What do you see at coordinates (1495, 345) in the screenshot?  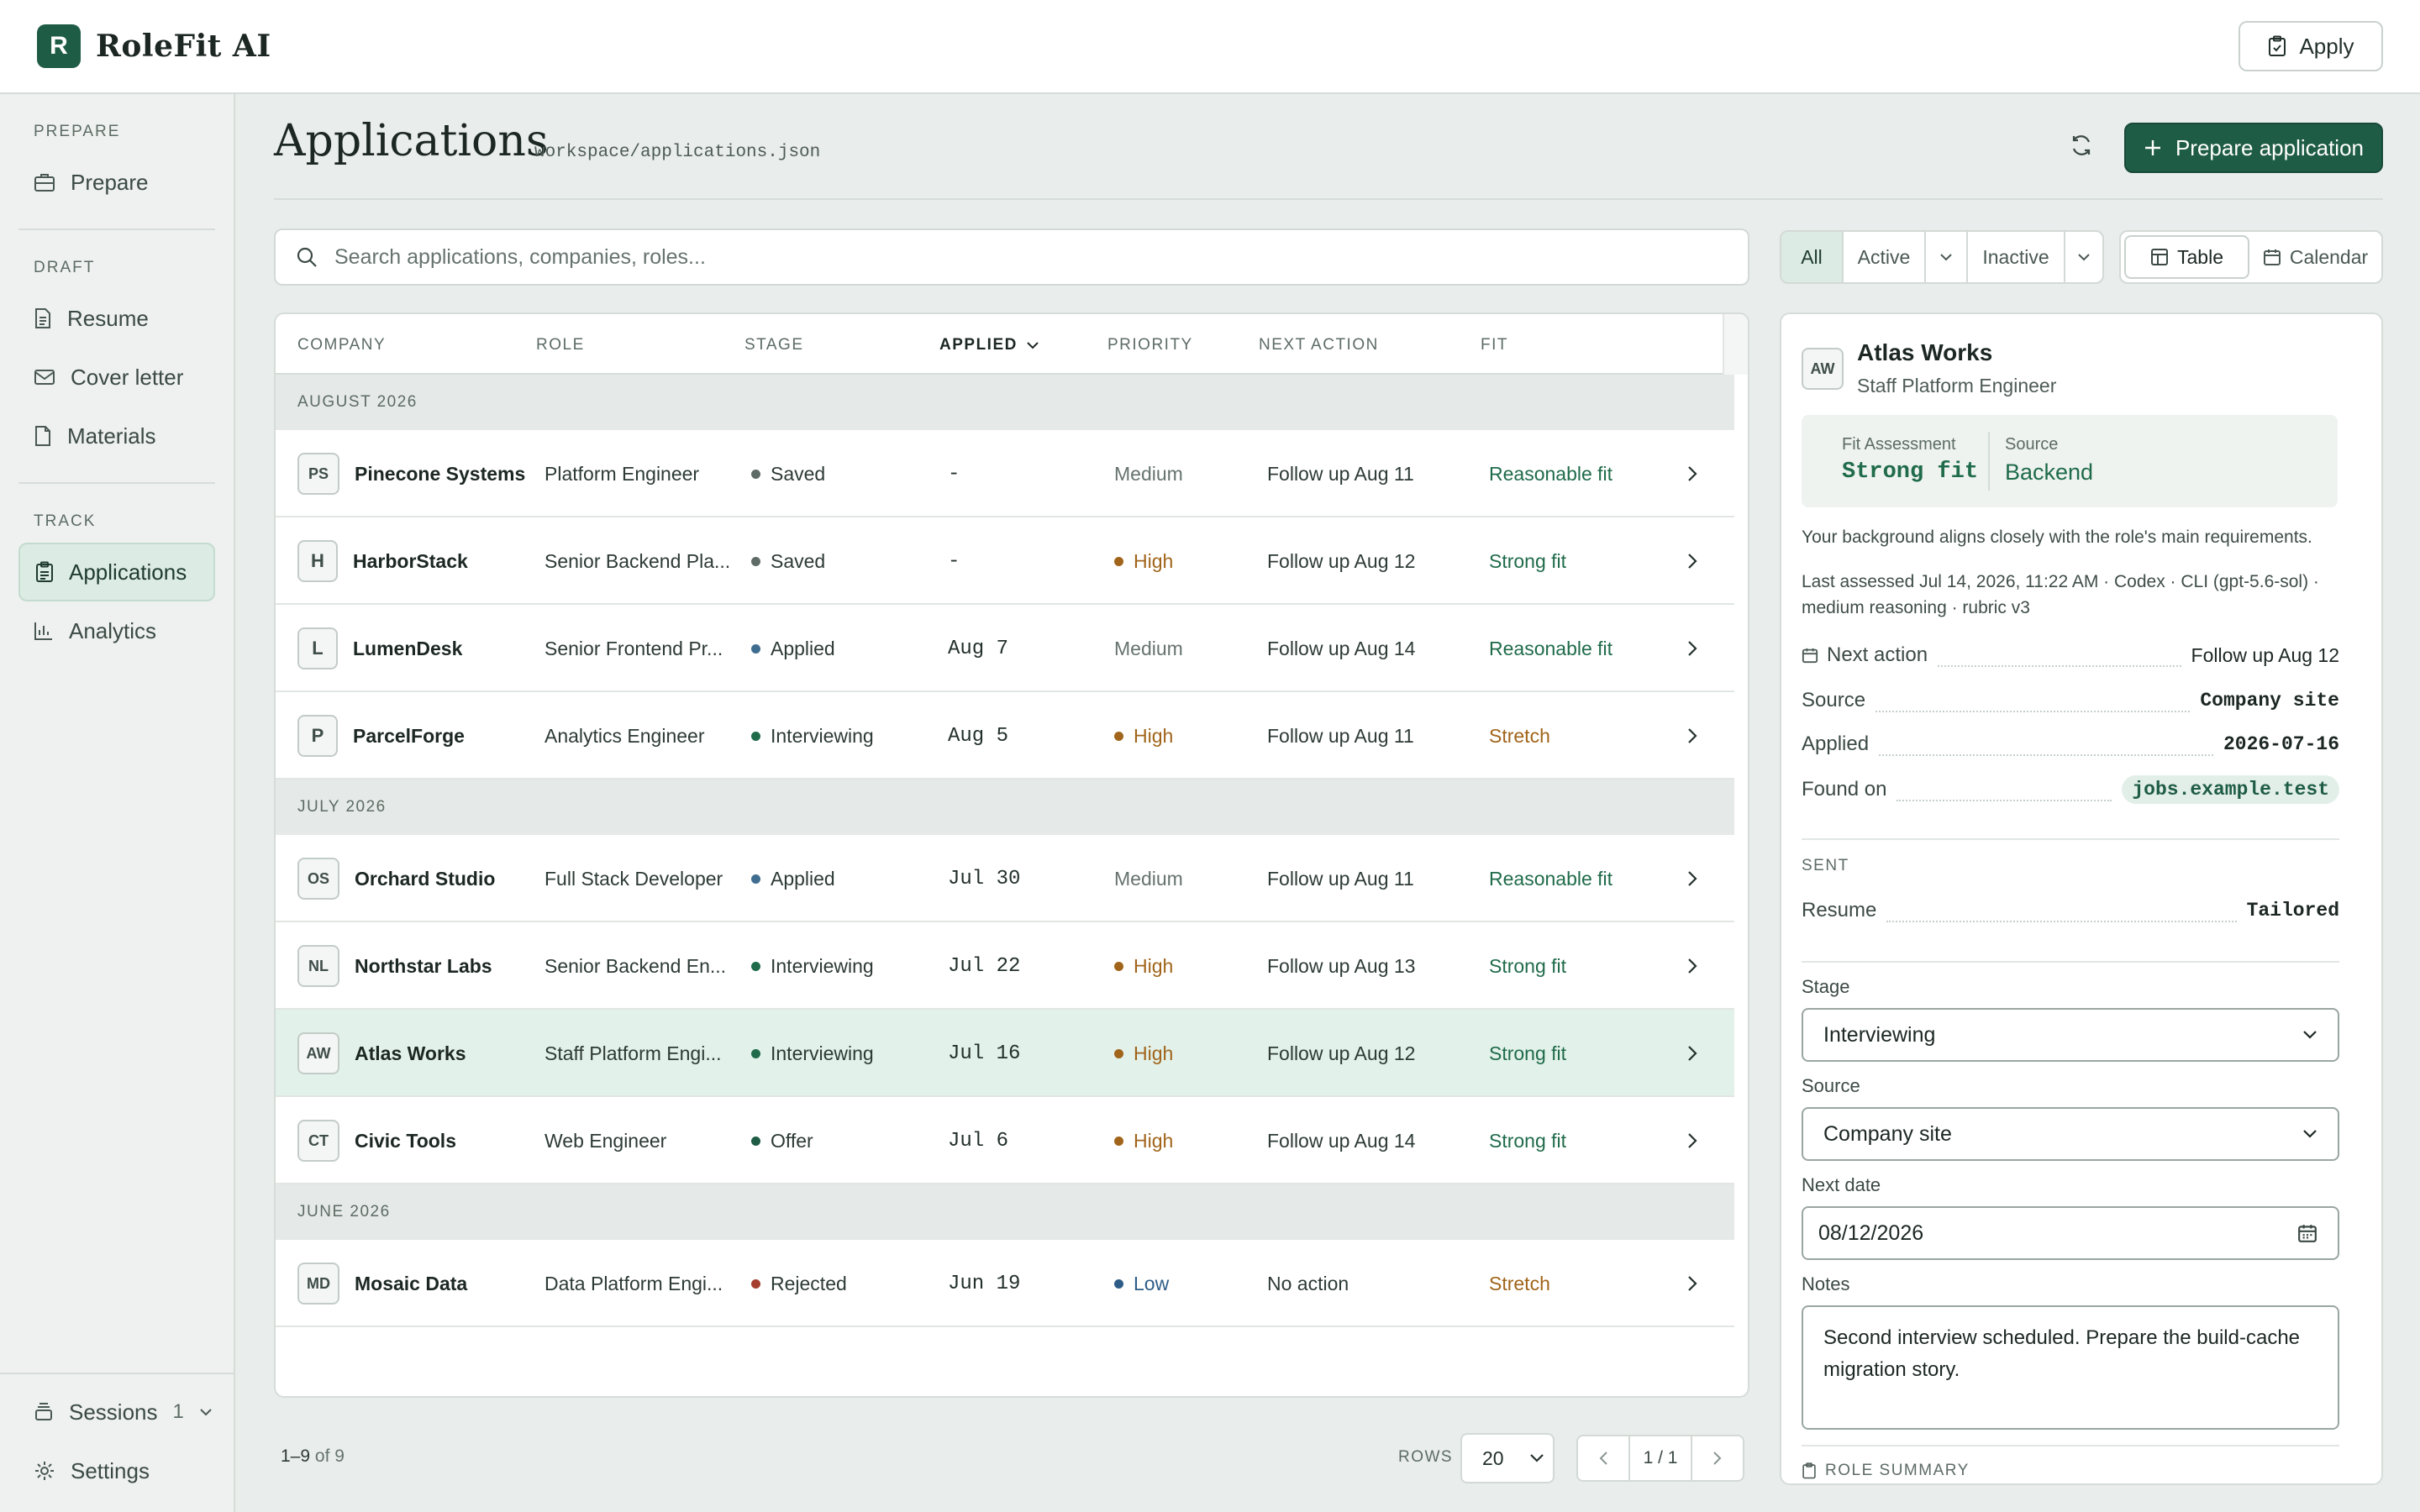 I see `column-fit: FIT` at bounding box center [1495, 345].